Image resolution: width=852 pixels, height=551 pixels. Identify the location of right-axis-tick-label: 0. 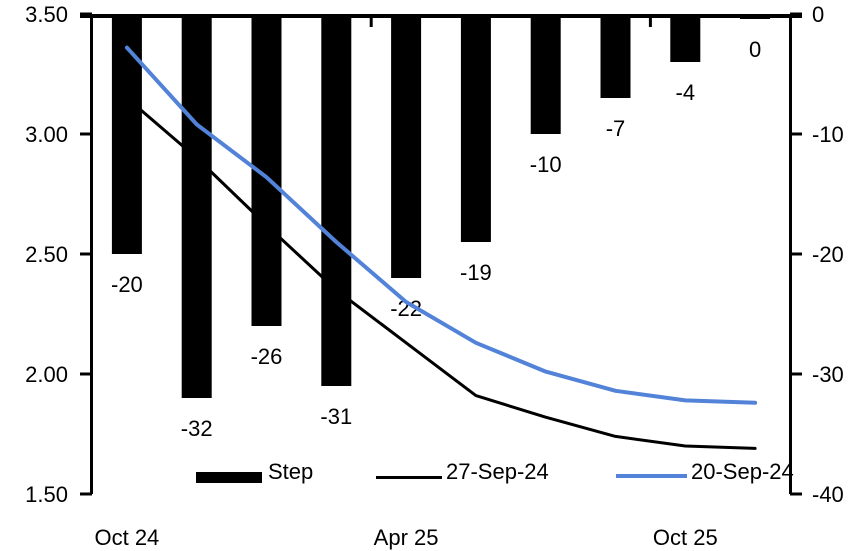
(818, 14).